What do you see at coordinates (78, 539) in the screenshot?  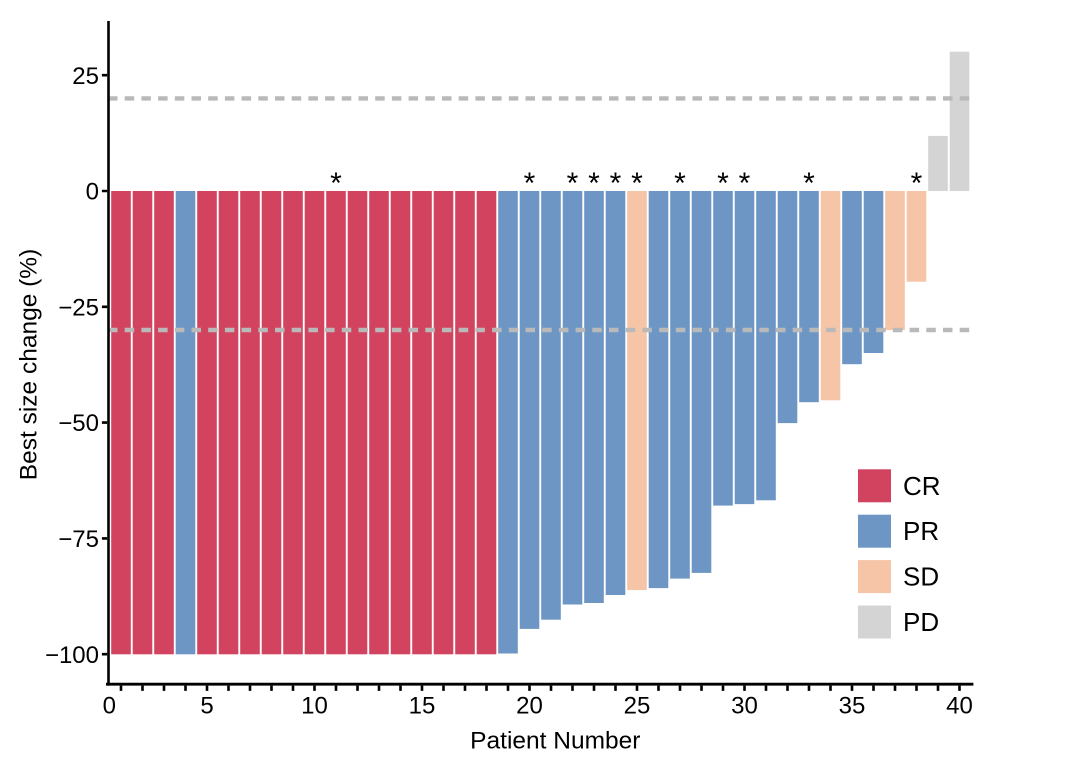 I see `svg-text: −75` at bounding box center [78, 539].